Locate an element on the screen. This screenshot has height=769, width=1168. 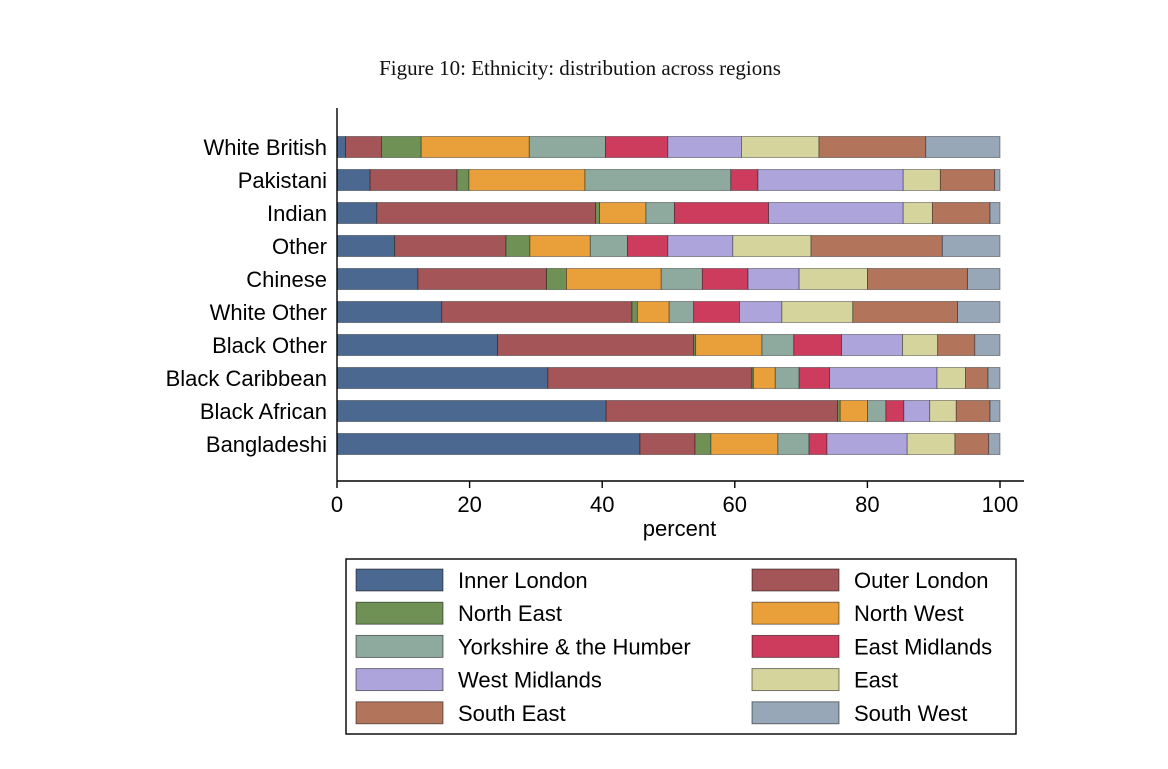
category-label-bangladeshi: Bangladeshi is located at coordinates (266, 444).